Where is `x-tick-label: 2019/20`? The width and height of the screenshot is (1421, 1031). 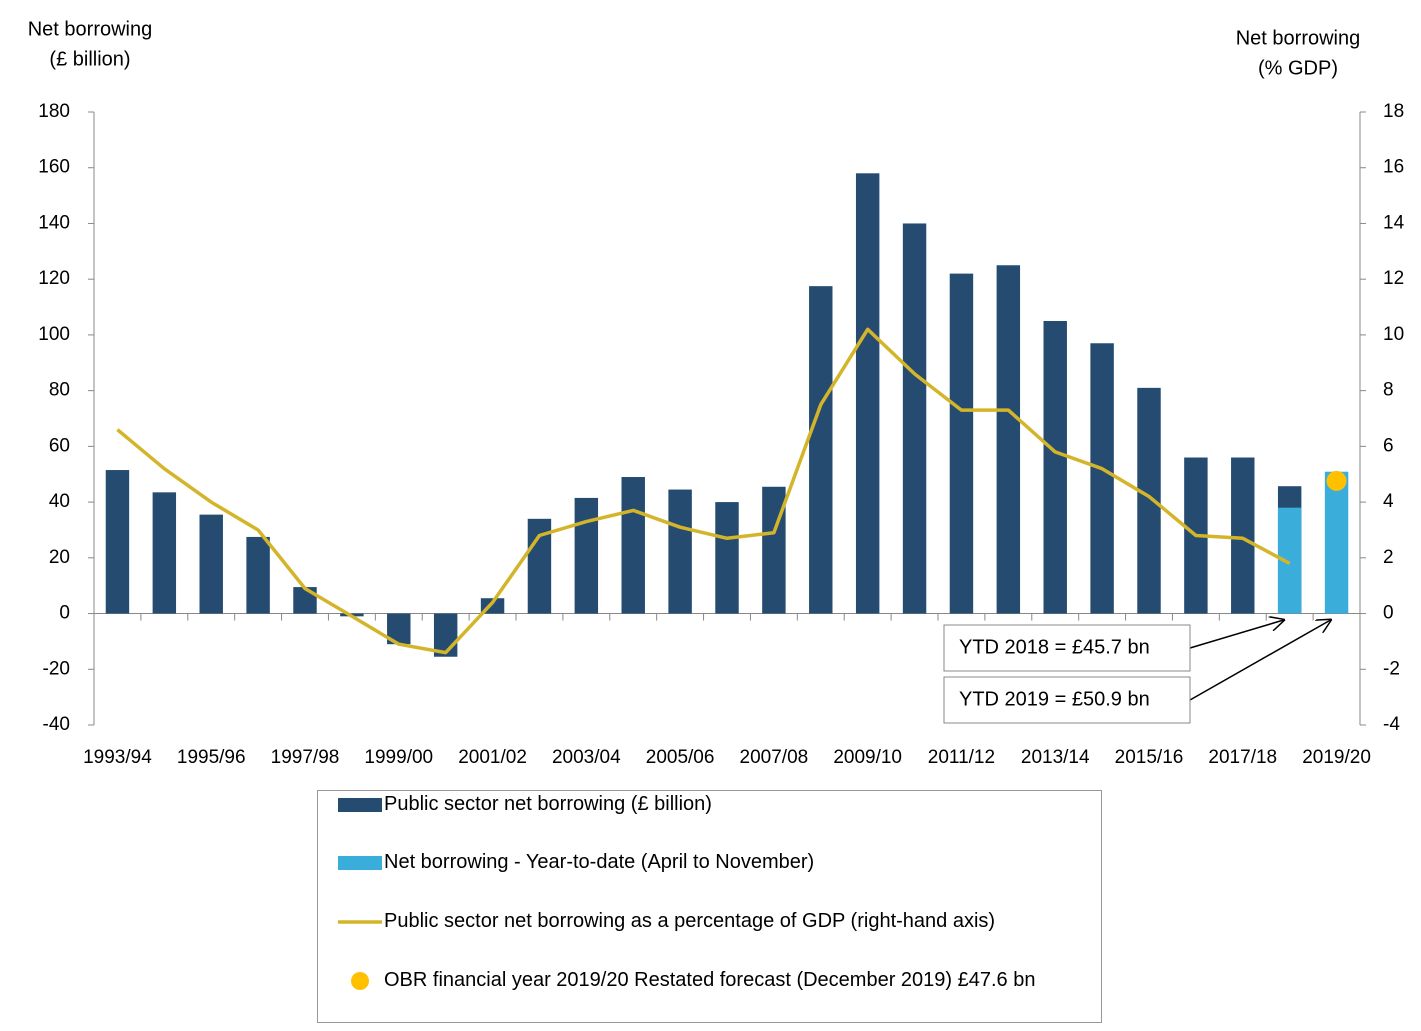 x-tick-label: 2019/20 is located at coordinates (1336, 757).